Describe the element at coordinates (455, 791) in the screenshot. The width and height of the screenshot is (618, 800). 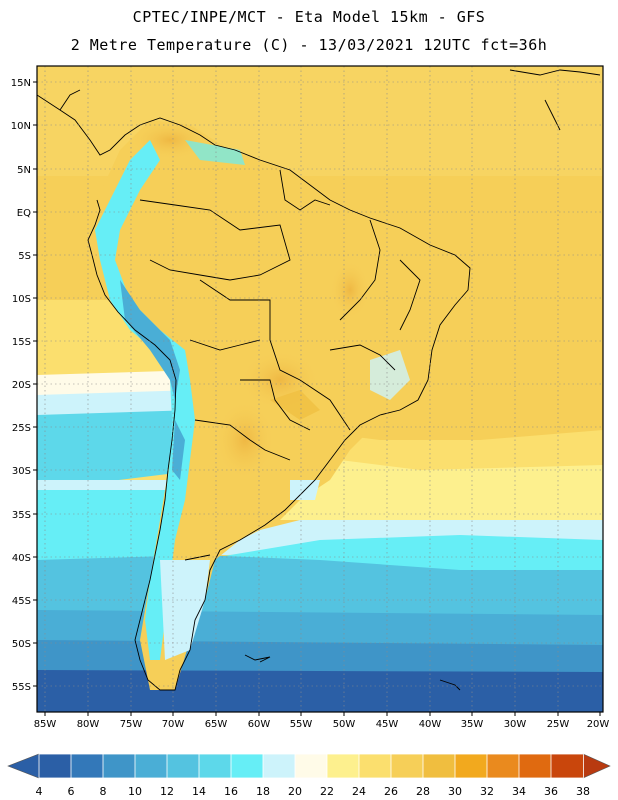
I see `colorbar-tick-label: 30` at that location.